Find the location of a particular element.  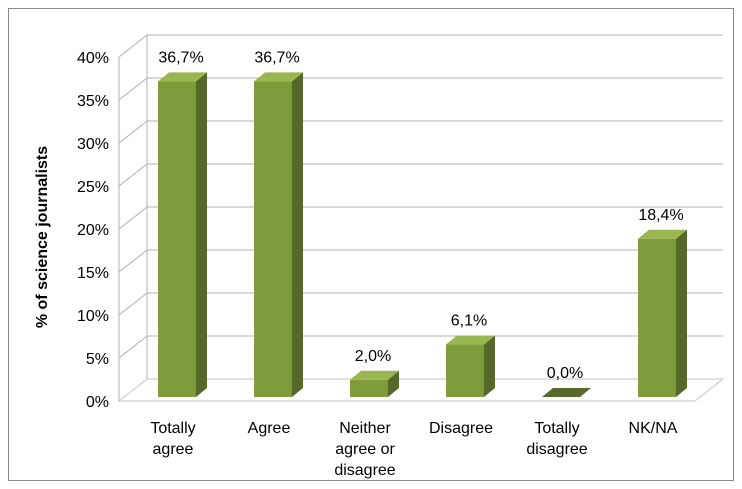

x-tick-label: Disagree is located at coordinates (461, 428).